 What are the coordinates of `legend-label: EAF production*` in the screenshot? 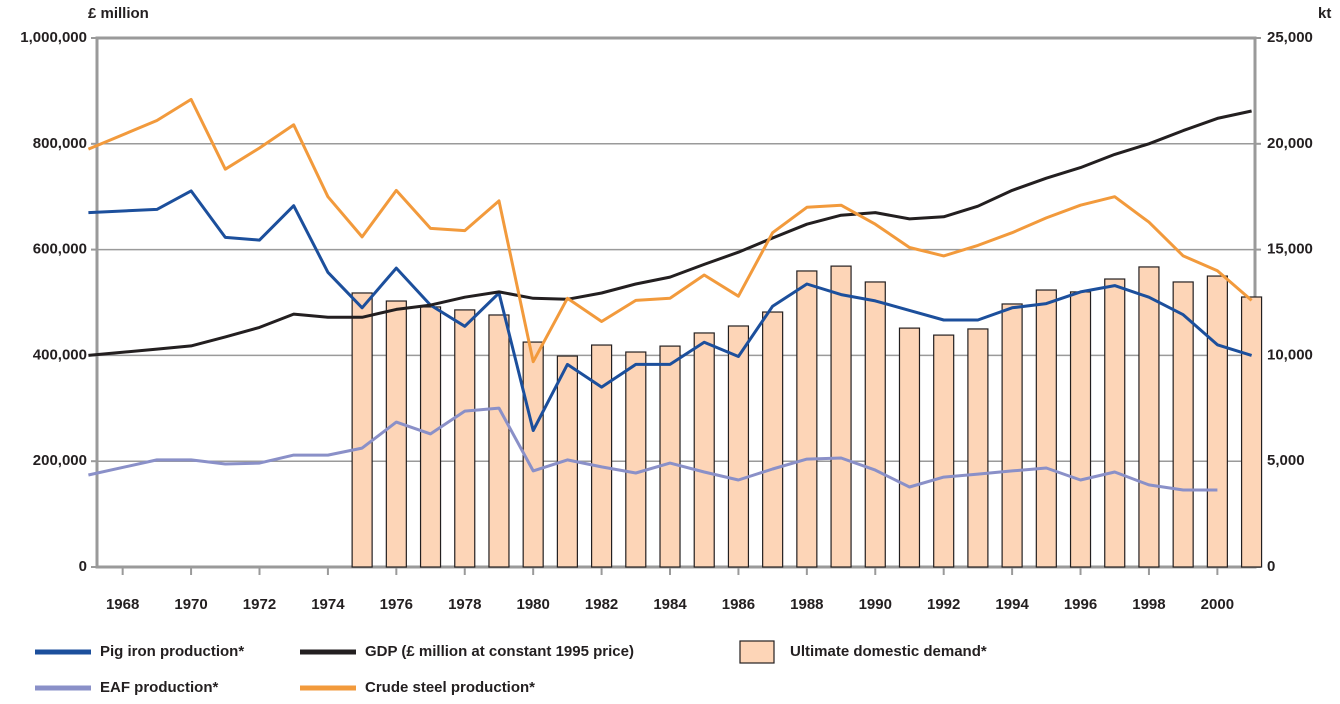 It's located at (159, 687).